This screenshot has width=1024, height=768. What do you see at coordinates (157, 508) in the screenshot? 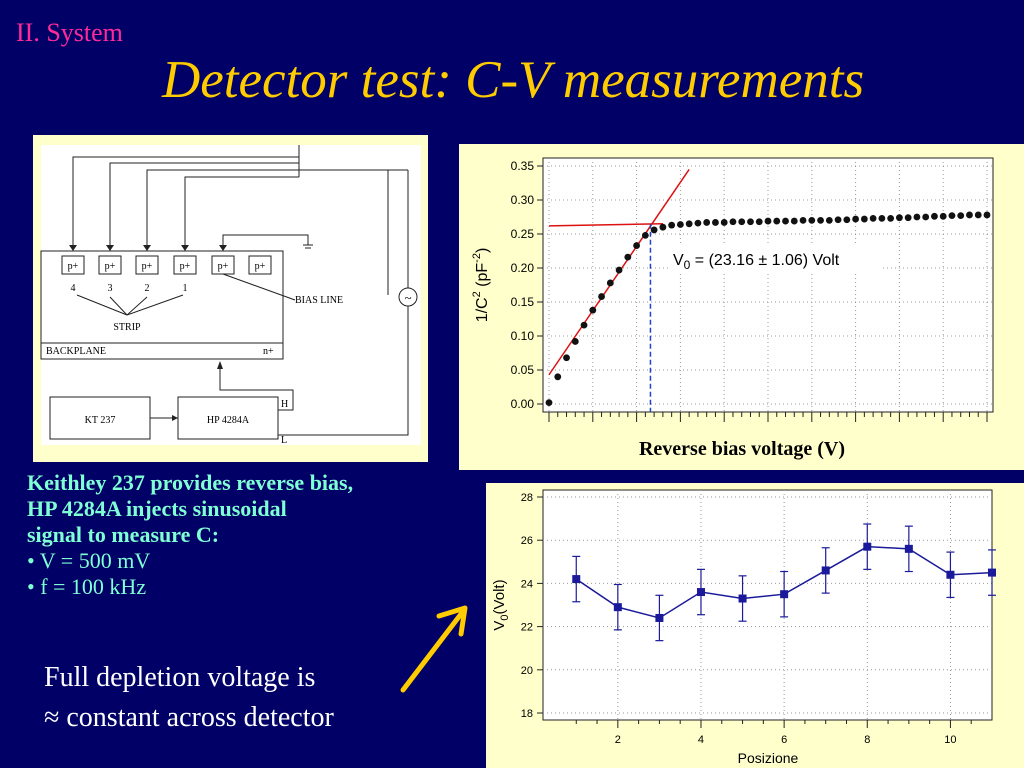
I see `description-line-2: HP 4284A injects sinusoidal` at bounding box center [157, 508].